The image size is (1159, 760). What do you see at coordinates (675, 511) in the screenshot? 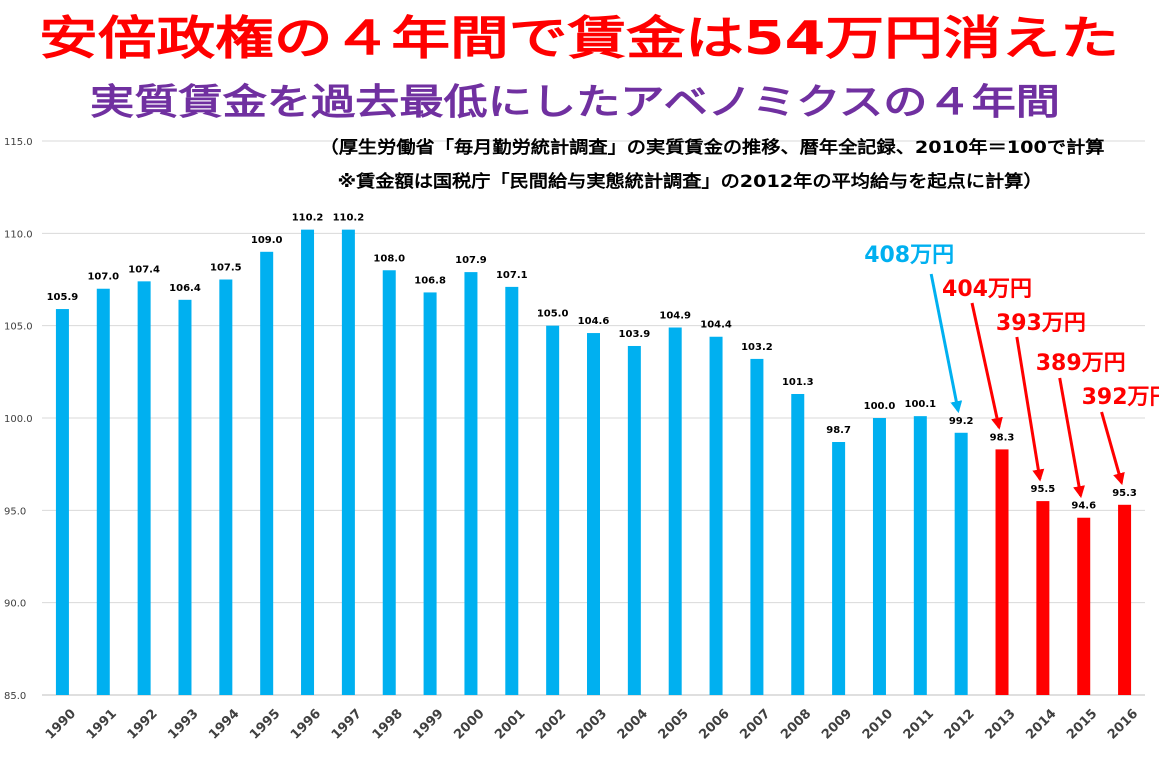
I see `bar-2005` at bounding box center [675, 511].